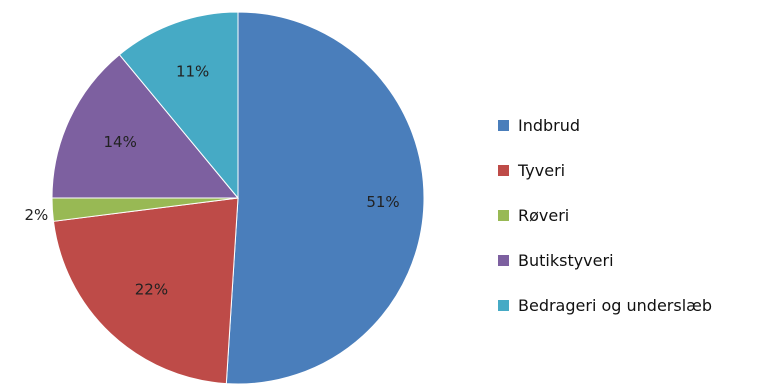 Image resolution: width=779 pixels, height=387 pixels. I want to click on legend-swatch-tyveri, so click(503, 170).